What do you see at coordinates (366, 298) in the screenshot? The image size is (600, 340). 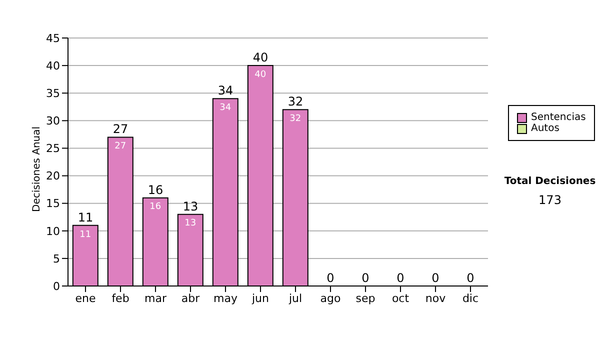 I see `x-tick-label: sep` at bounding box center [366, 298].